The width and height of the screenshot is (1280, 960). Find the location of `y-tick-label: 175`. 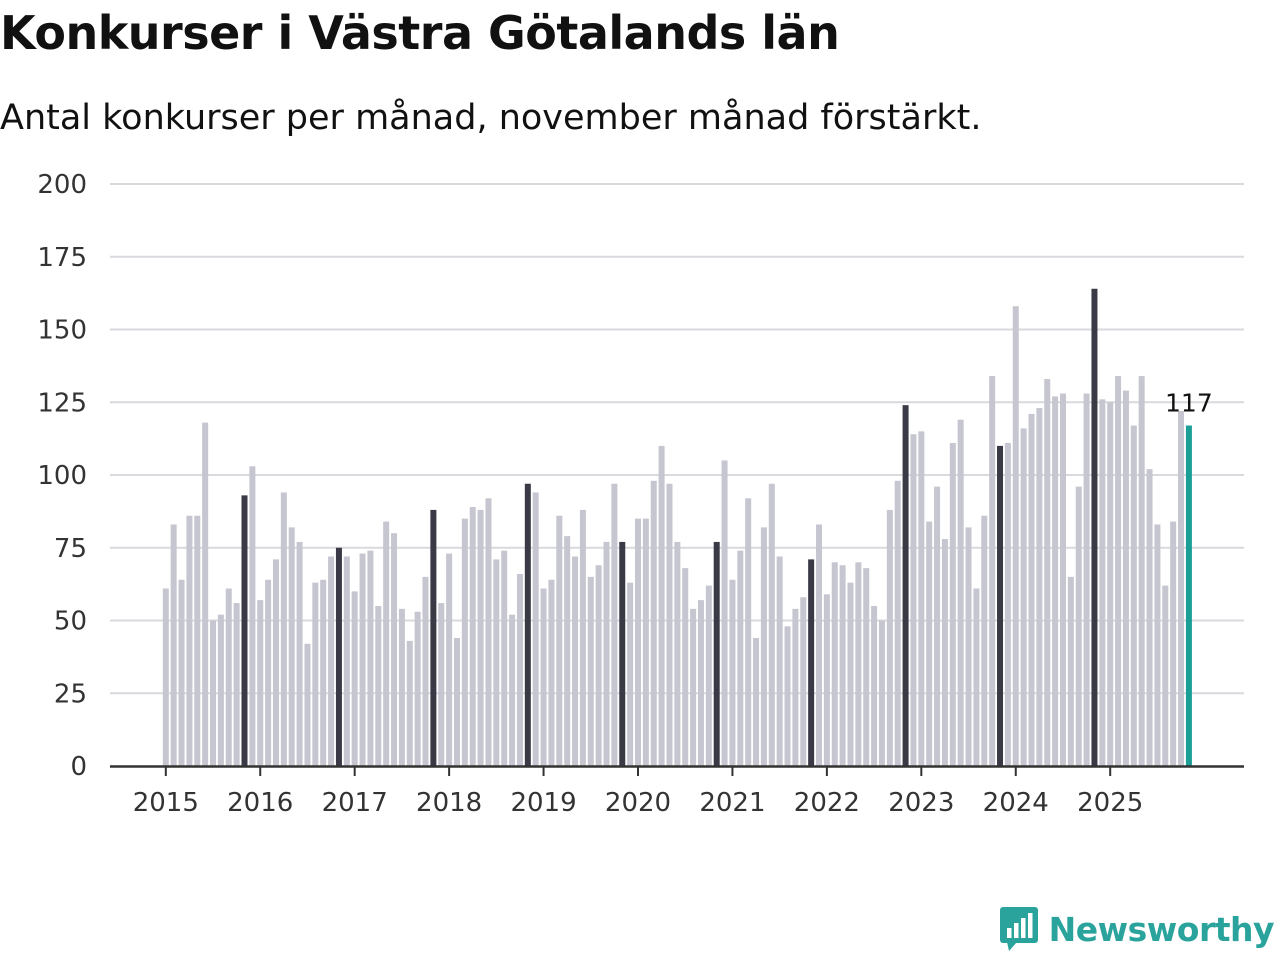

y-tick-label: 175 is located at coordinates (62, 258).